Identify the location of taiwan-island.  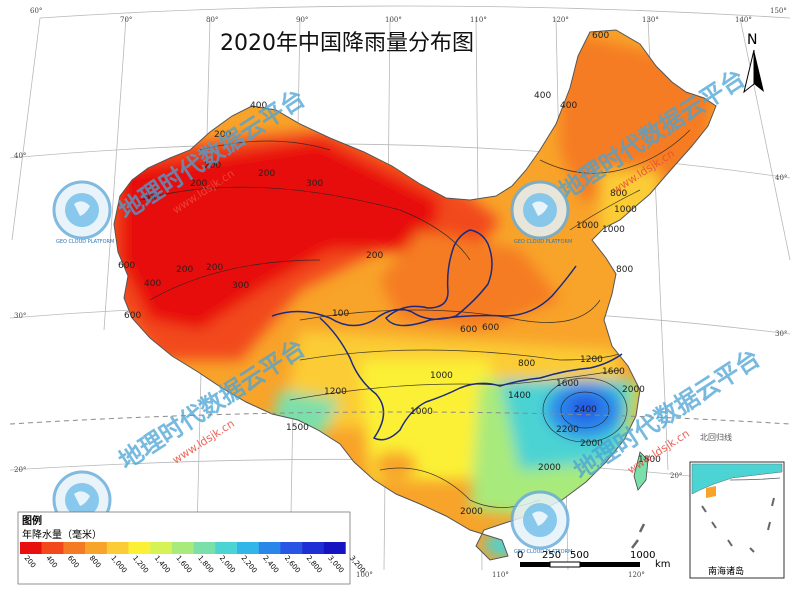
(641, 471).